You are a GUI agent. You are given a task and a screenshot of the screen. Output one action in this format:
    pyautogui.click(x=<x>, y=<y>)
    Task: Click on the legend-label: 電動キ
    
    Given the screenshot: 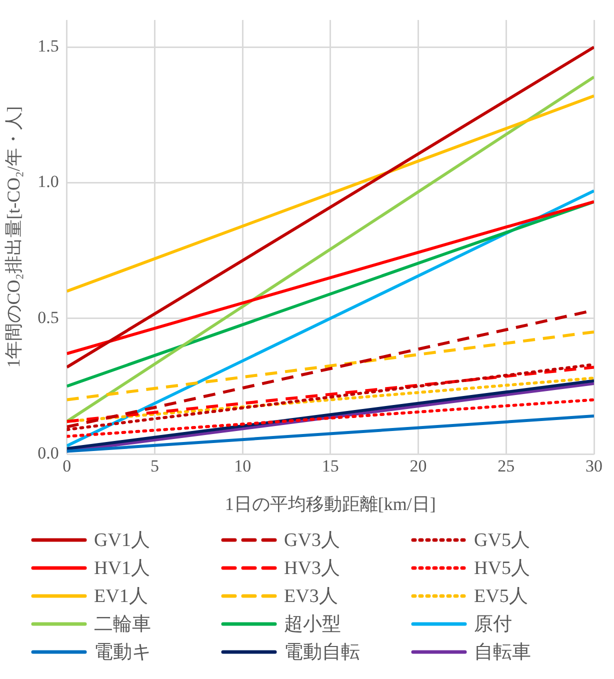 What is the action you would take?
    pyautogui.click(x=122, y=653)
    